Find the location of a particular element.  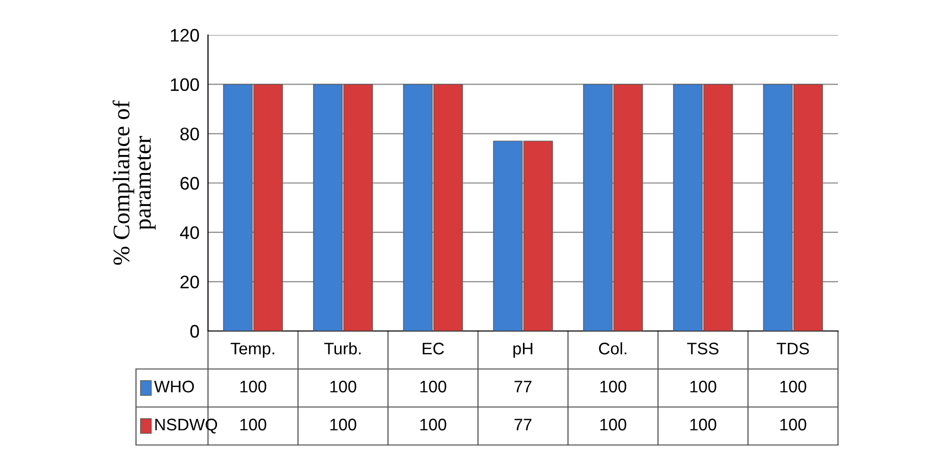

x-tick-label: TDS is located at coordinates (792, 348).